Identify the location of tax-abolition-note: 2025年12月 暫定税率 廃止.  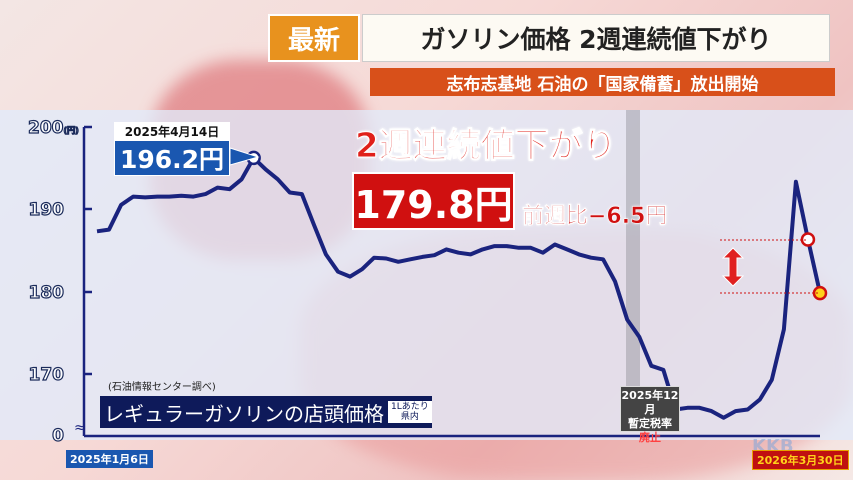
(650, 415).